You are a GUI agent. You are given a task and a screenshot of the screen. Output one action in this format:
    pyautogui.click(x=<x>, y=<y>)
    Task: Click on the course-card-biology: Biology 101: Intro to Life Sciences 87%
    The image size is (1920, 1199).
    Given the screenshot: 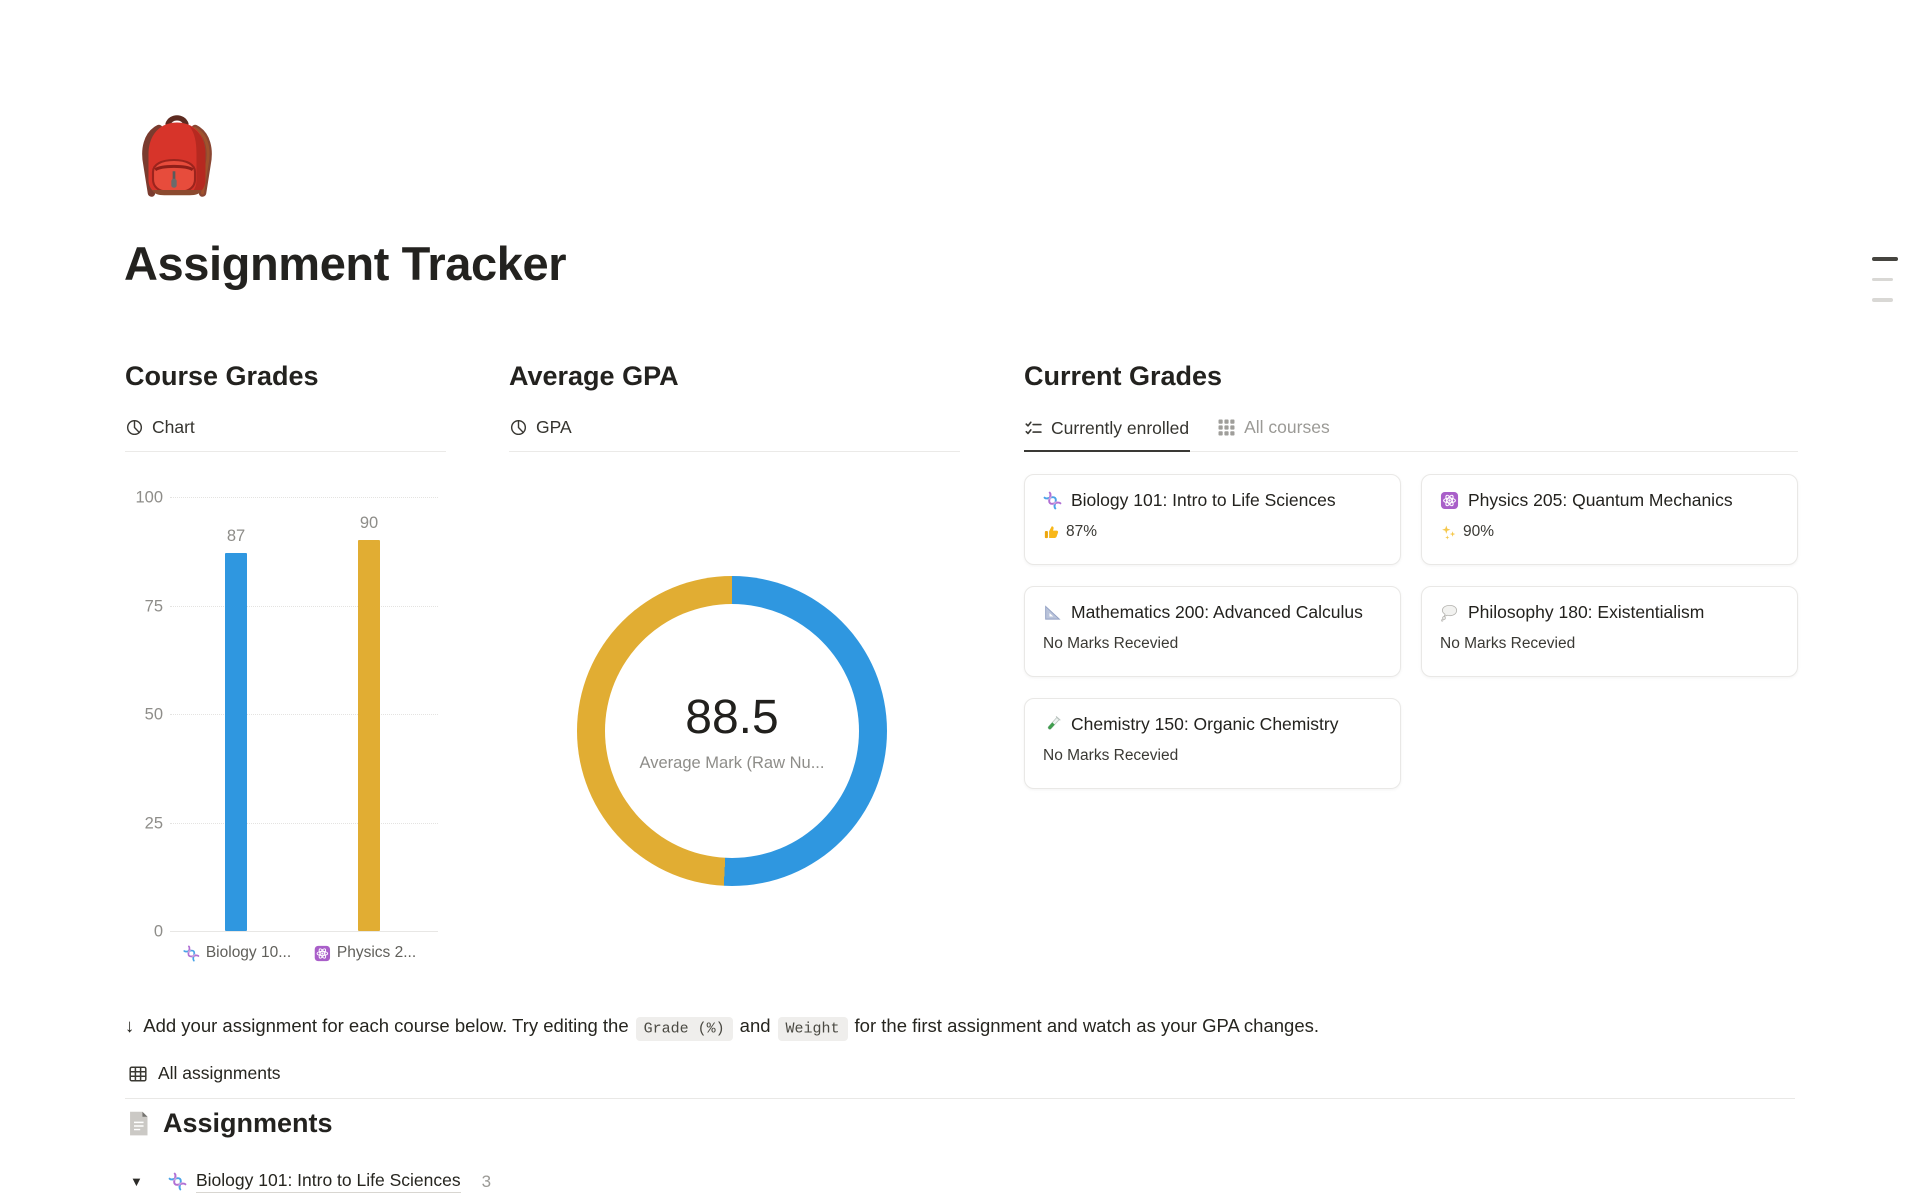 What is the action you would take?
    pyautogui.click(x=1212, y=519)
    